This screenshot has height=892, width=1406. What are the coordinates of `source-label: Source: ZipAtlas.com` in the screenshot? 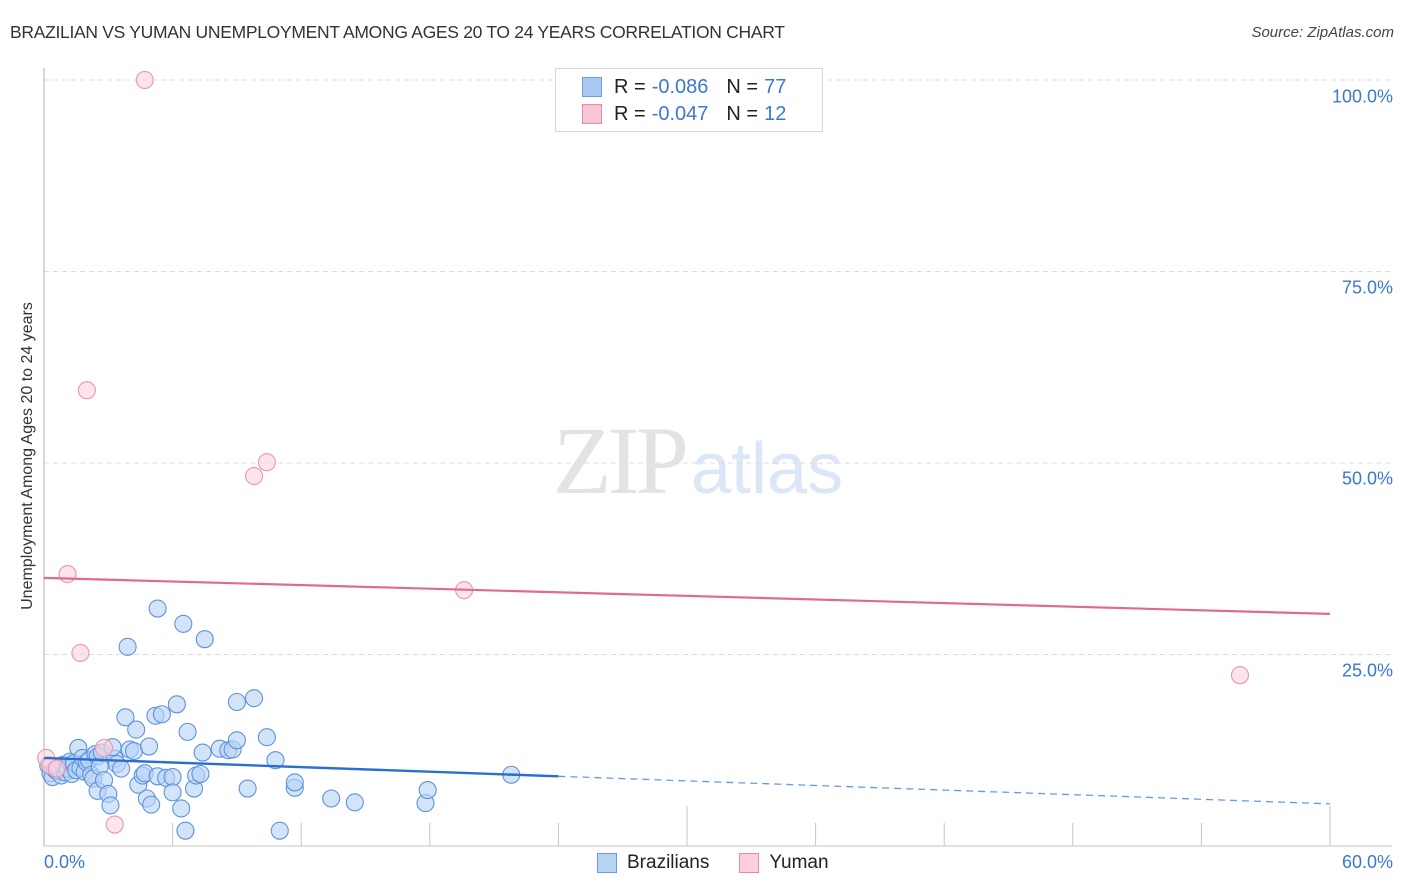 It's located at (1322, 32).